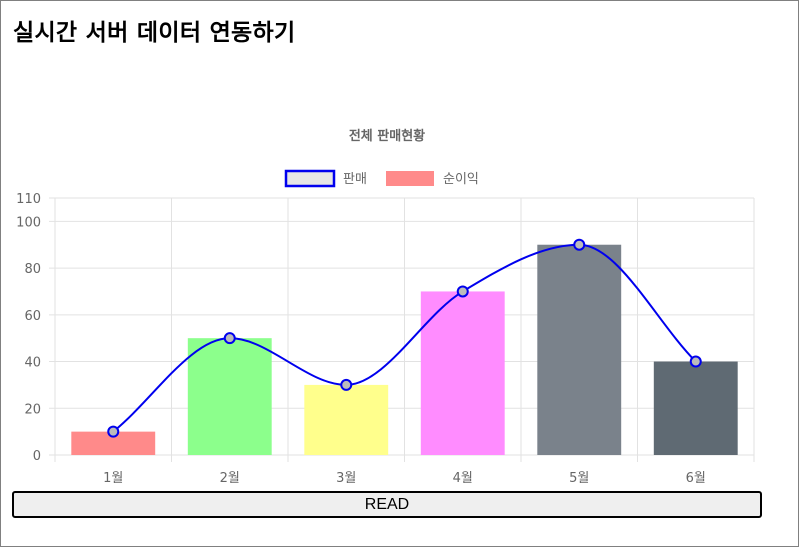  I want to click on x-tick-label: 3월, so click(346, 478).